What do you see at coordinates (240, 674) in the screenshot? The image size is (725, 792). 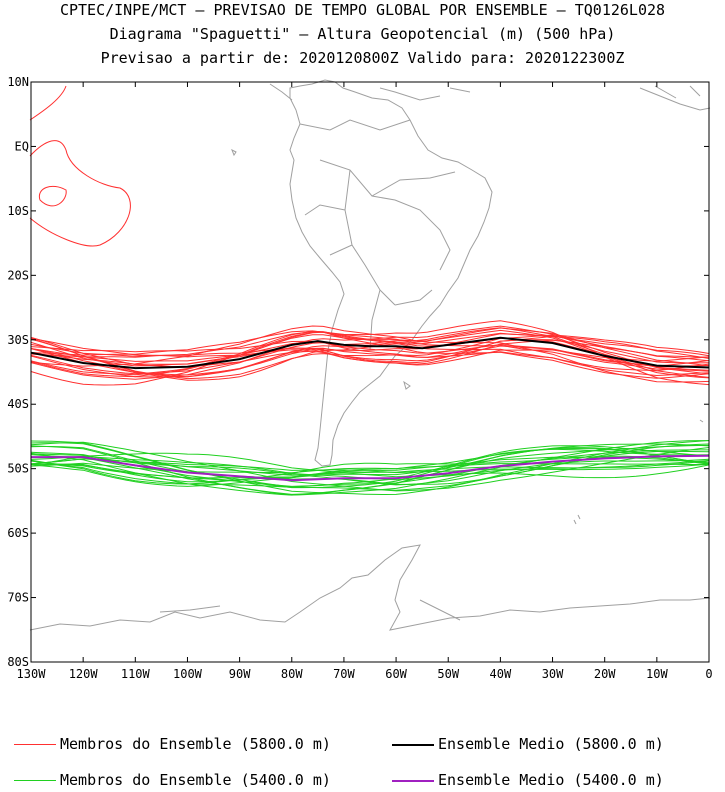 I see `lon-label: 90W` at bounding box center [240, 674].